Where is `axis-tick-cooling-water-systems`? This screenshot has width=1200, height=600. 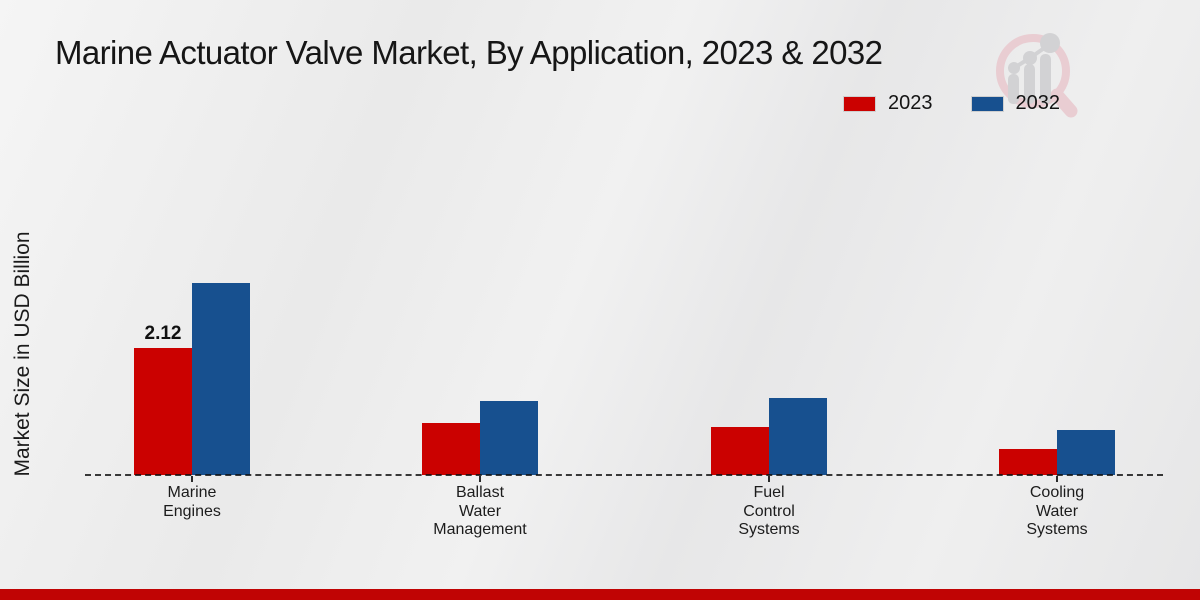
axis-tick-cooling-water-systems is located at coordinates (1057, 479).